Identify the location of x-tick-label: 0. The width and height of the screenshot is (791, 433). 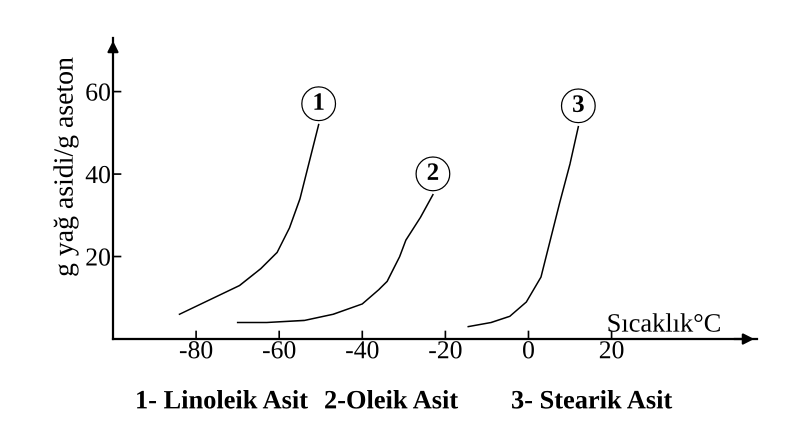
(528, 349).